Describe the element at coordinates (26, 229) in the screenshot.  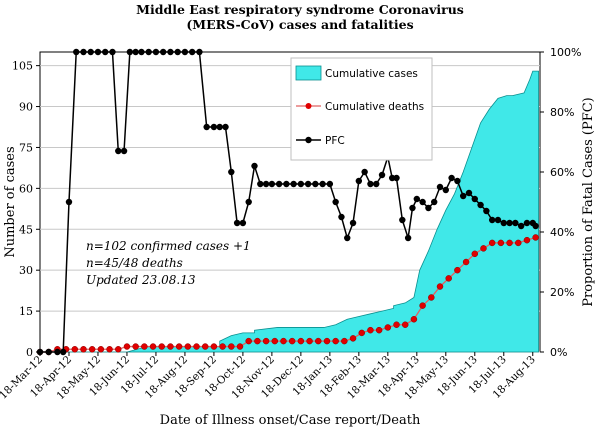
I see `y-tick-label: 45` at that location.